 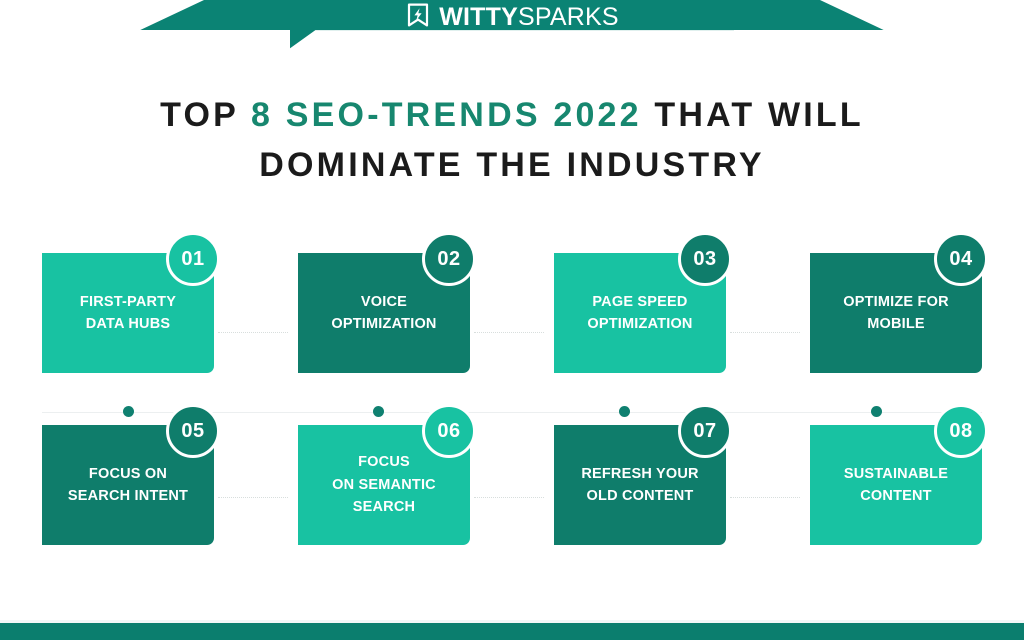 I want to click on trend-cell: OPTIMIZE FOR MOBILE 04, so click(x=896, y=311).